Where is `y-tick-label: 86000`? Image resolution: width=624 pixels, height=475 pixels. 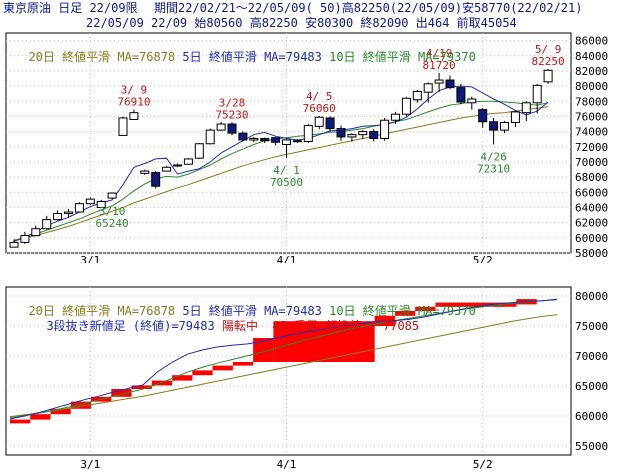
y-tick-label: 86000 is located at coordinates (591, 41).